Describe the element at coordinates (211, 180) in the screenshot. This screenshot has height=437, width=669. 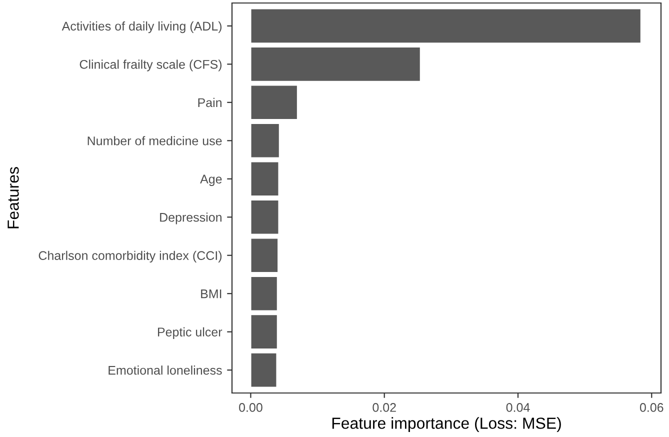
I see `y-tick-label: Age` at that location.